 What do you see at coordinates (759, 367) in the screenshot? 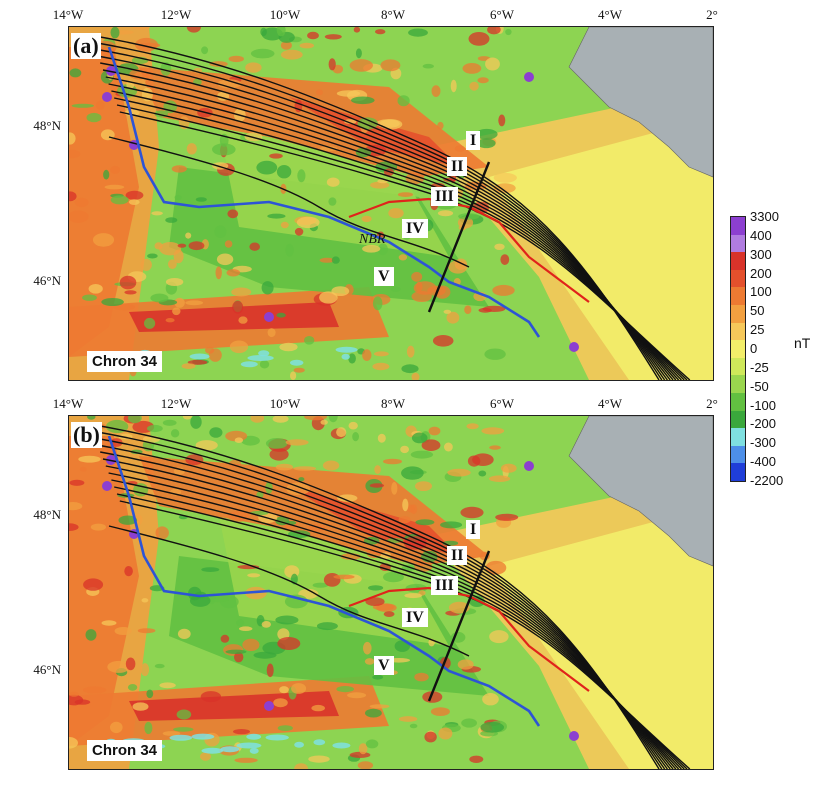
I see `colorbar-tick: -25` at bounding box center [759, 367].